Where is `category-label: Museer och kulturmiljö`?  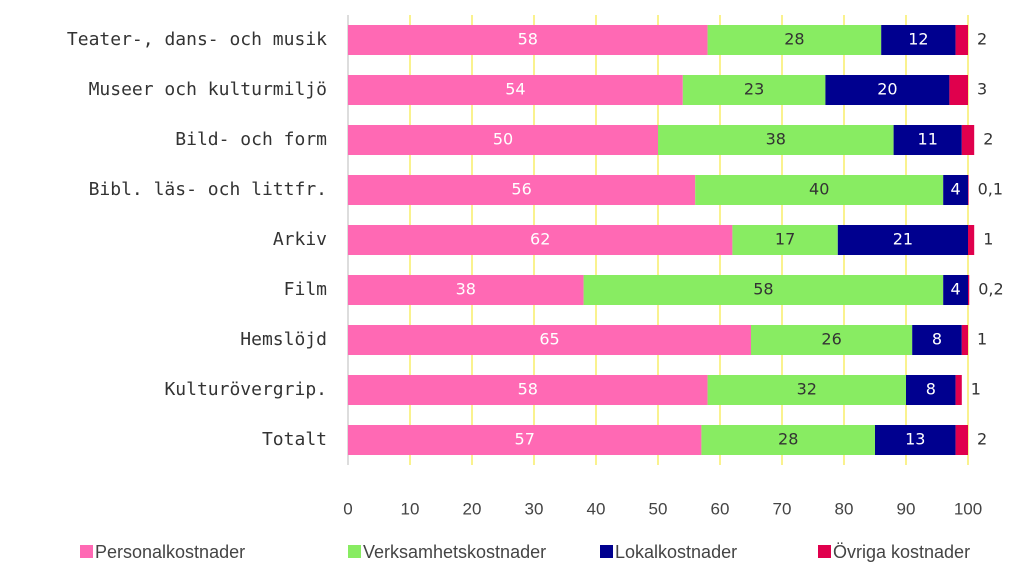 category-label: Museer och kulturmiljö is located at coordinates (208, 89).